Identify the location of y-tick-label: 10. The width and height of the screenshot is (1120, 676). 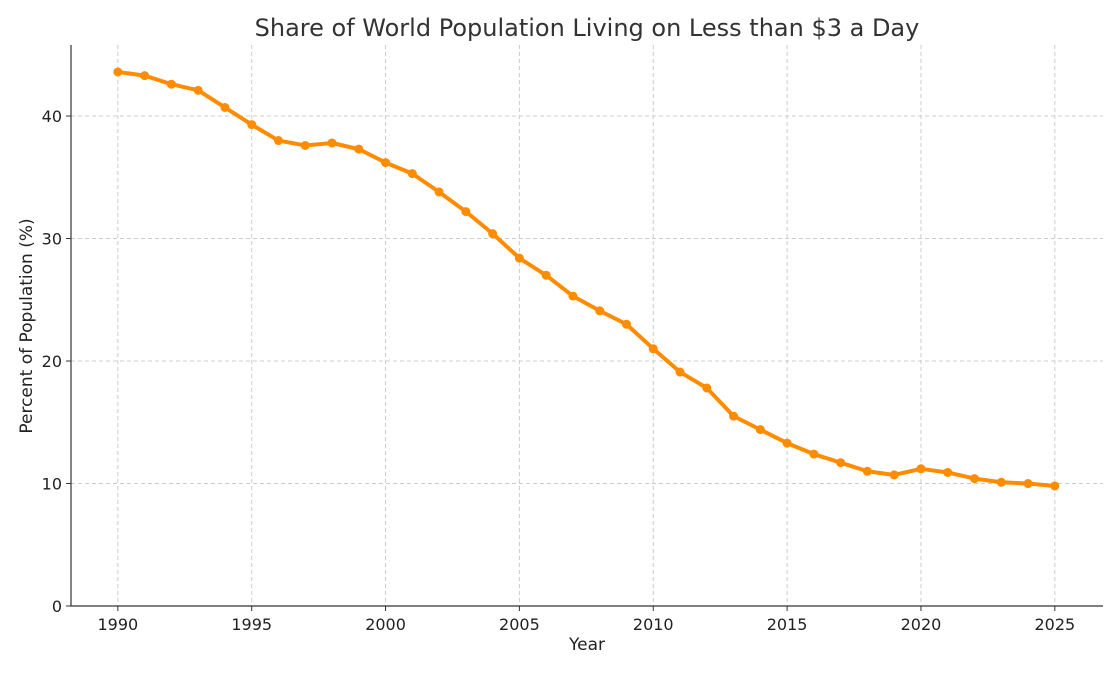
(52, 484).